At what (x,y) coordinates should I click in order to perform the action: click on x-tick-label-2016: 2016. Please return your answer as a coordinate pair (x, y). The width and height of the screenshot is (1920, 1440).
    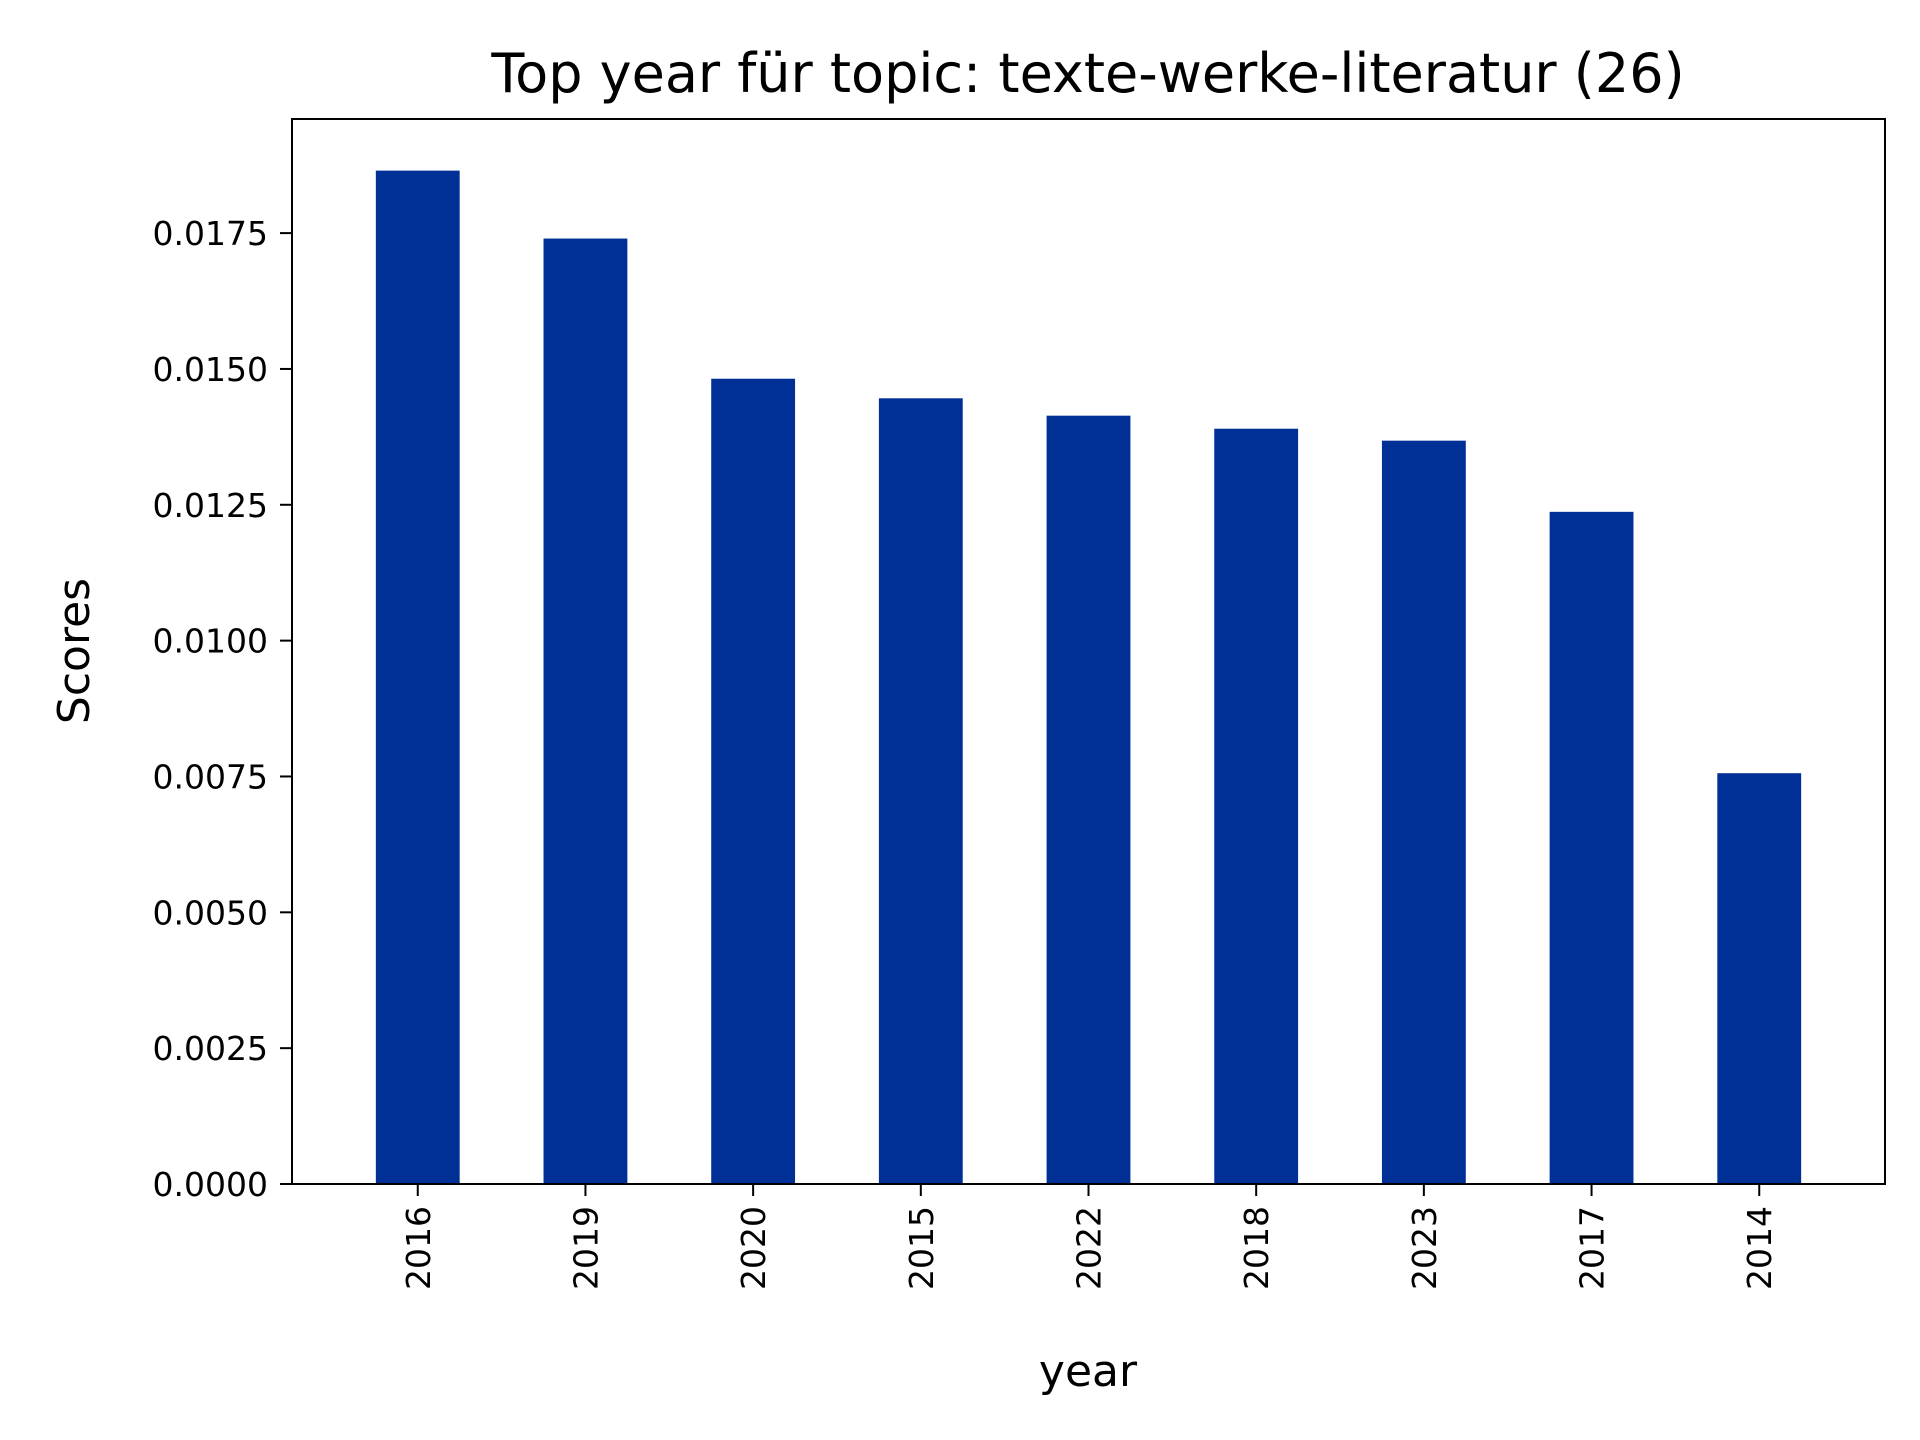
    Looking at the image, I should click on (418, 1248).